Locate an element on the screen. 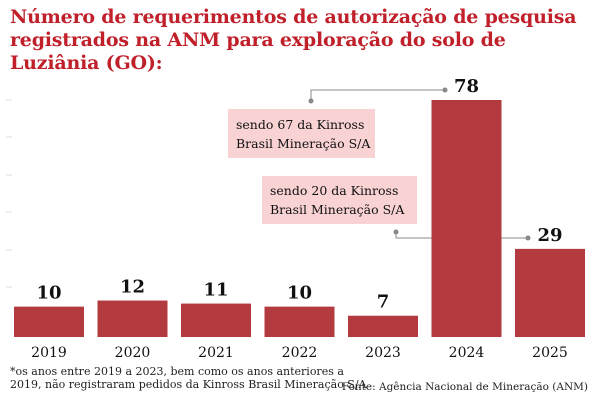 This screenshot has width=600, height=400. bar-2025 is located at coordinates (550, 292).